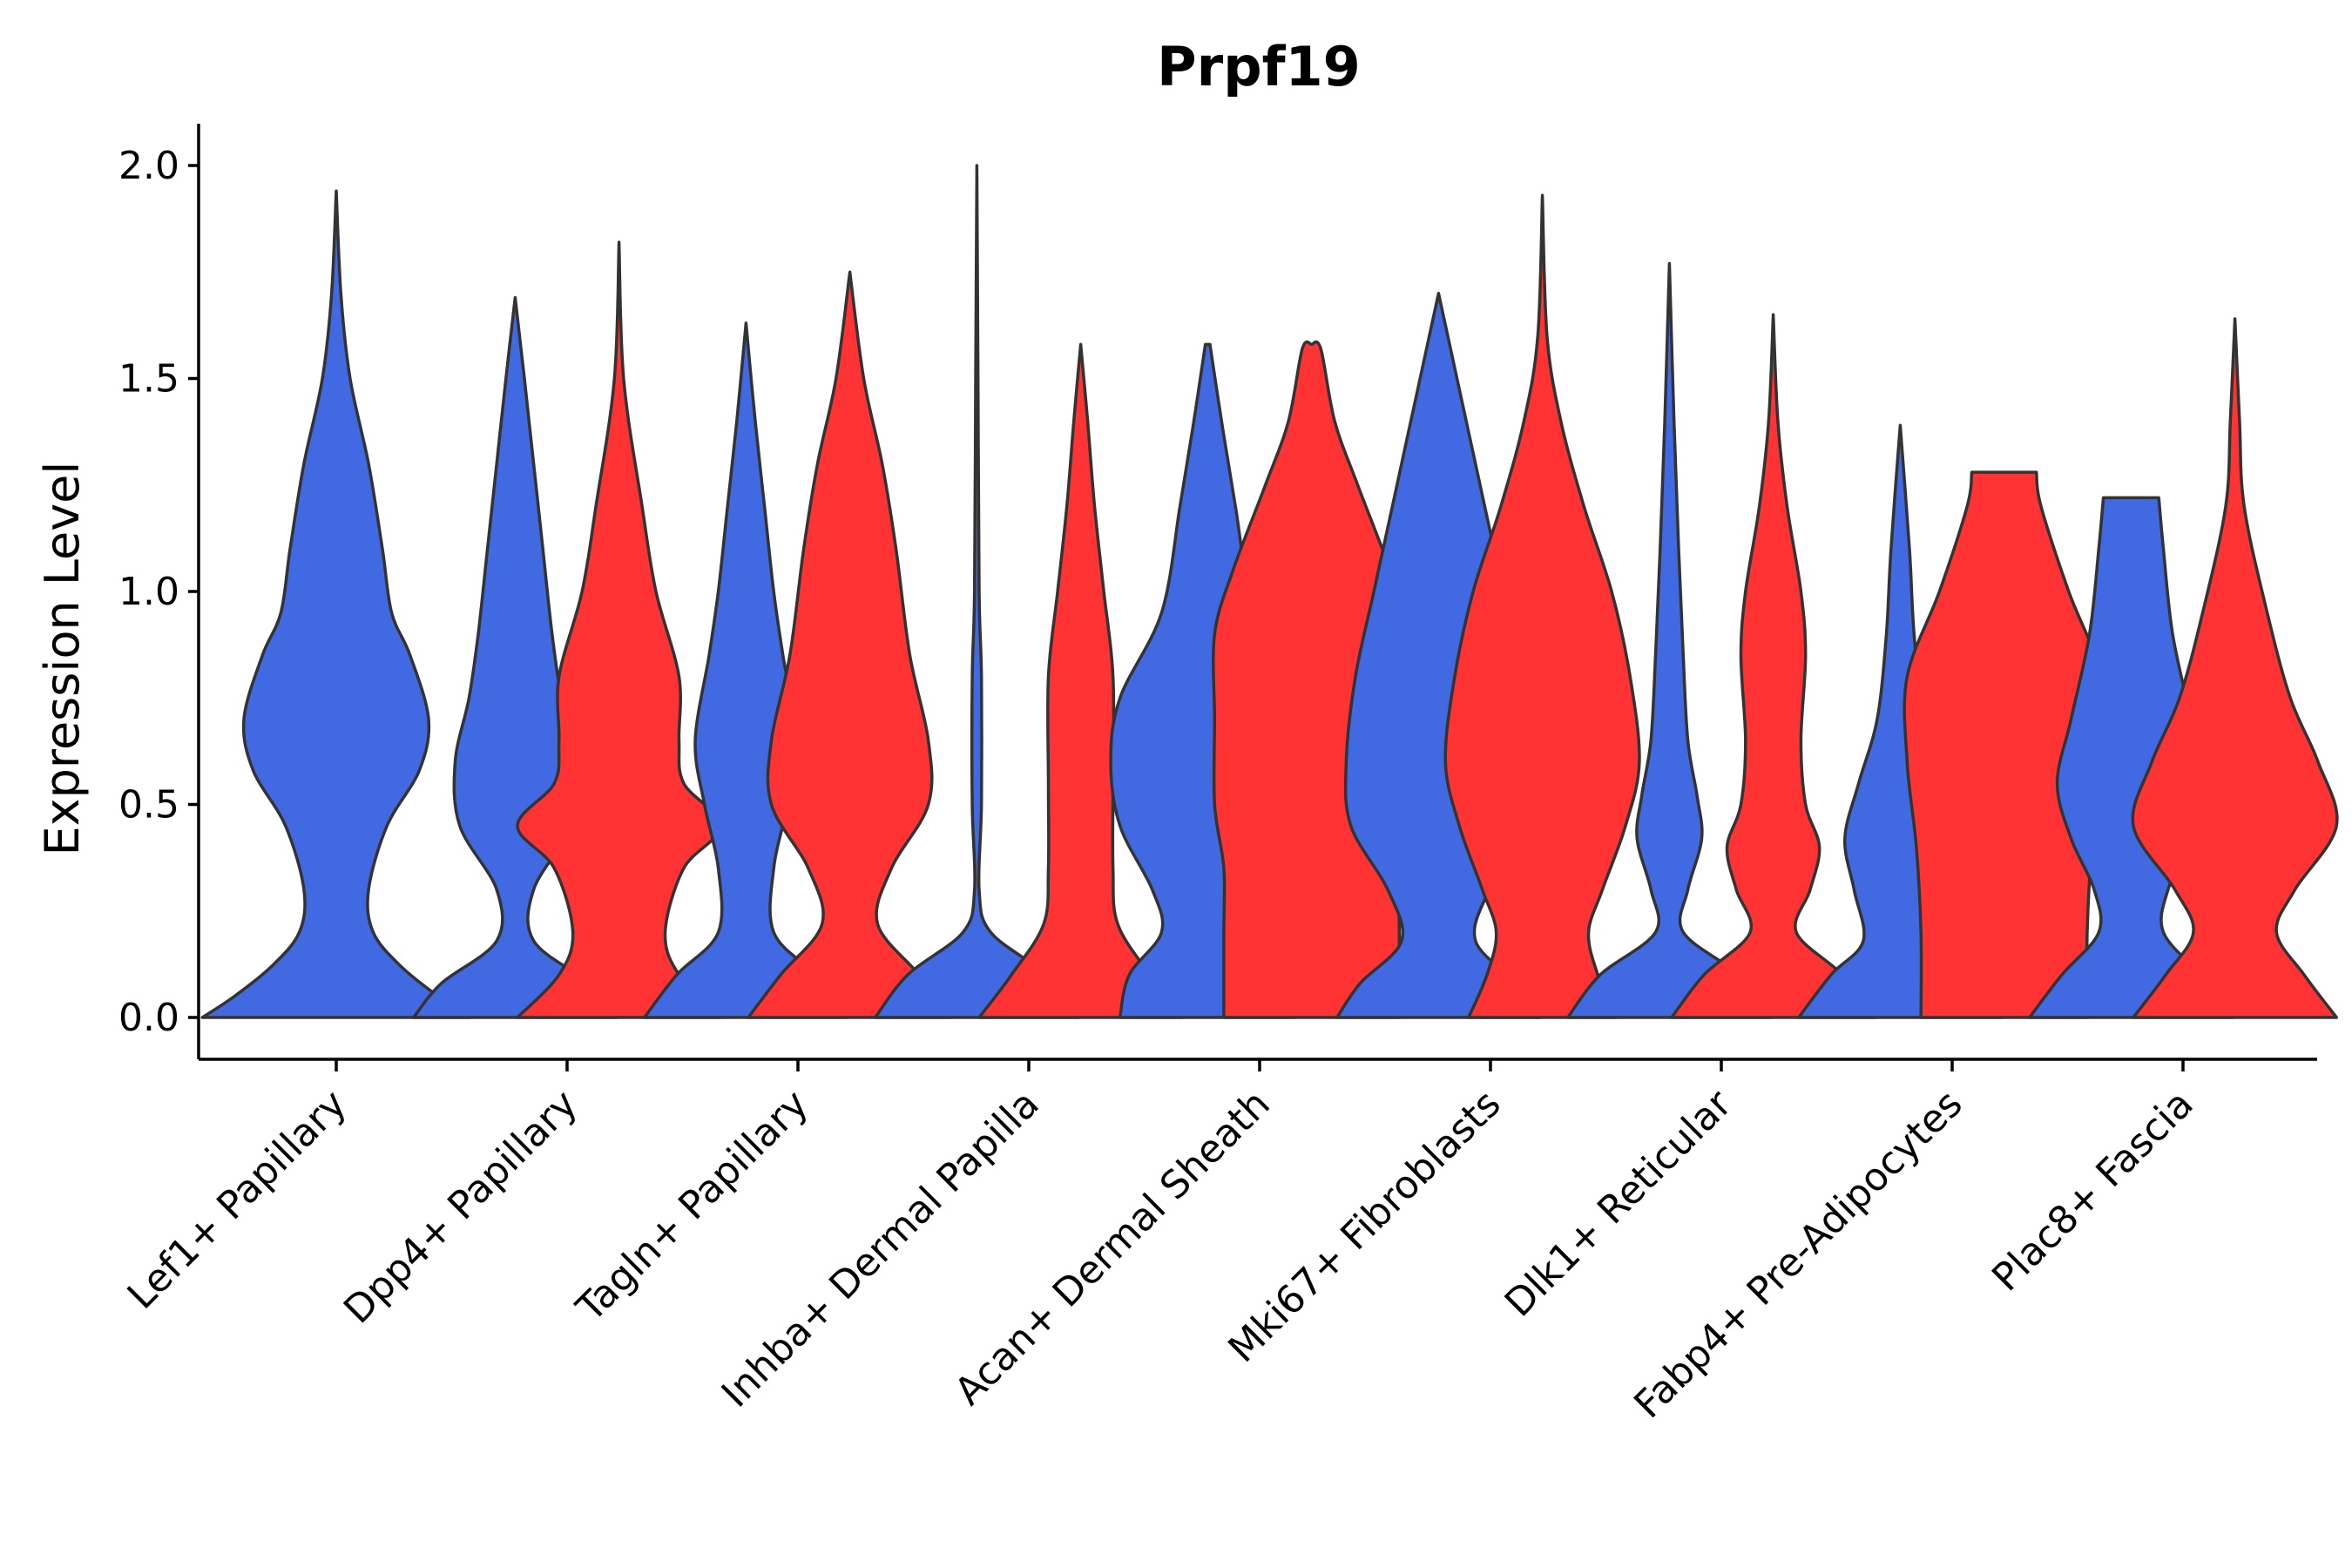 This screenshot has height=1568, width=2352. What do you see at coordinates (1080, 680) in the screenshot?
I see `violin-7-red` at bounding box center [1080, 680].